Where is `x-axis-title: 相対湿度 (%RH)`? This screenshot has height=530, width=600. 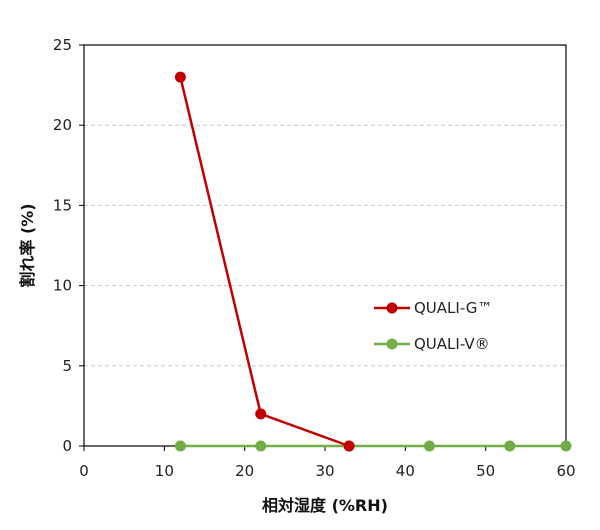 x-axis-title: 相対湿度 (%RH) is located at coordinates (325, 505).